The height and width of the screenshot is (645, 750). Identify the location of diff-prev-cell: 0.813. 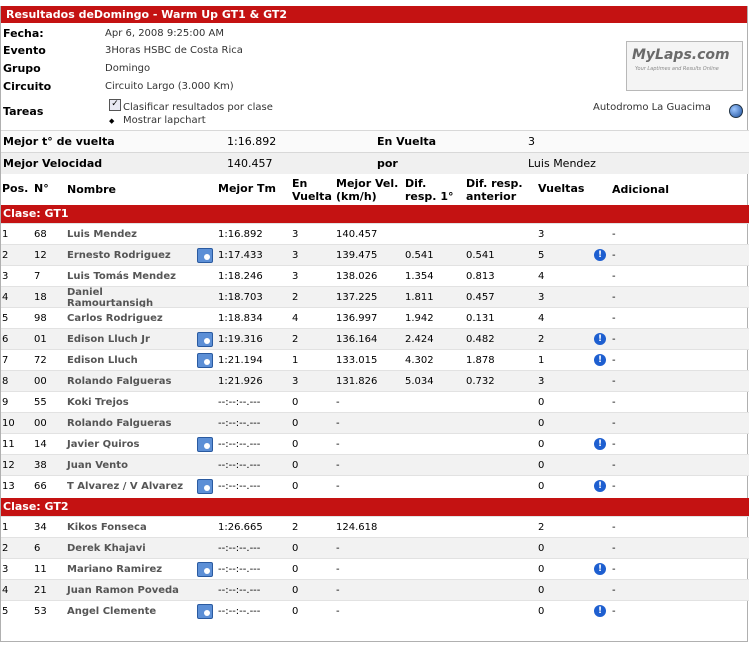
(480, 276).